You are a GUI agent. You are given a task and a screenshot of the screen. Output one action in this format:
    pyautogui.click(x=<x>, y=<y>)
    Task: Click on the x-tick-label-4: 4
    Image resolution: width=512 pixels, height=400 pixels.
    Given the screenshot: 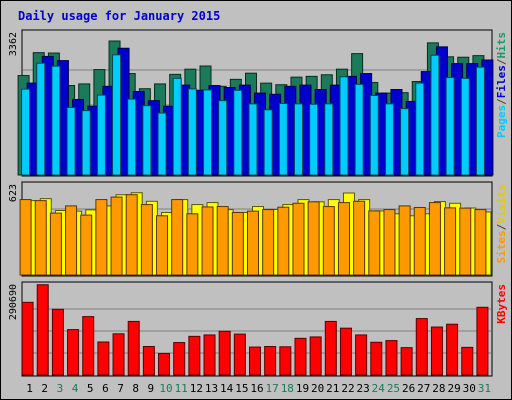 What is the action you would take?
    pyautogui.click(x=75, y=388)
    